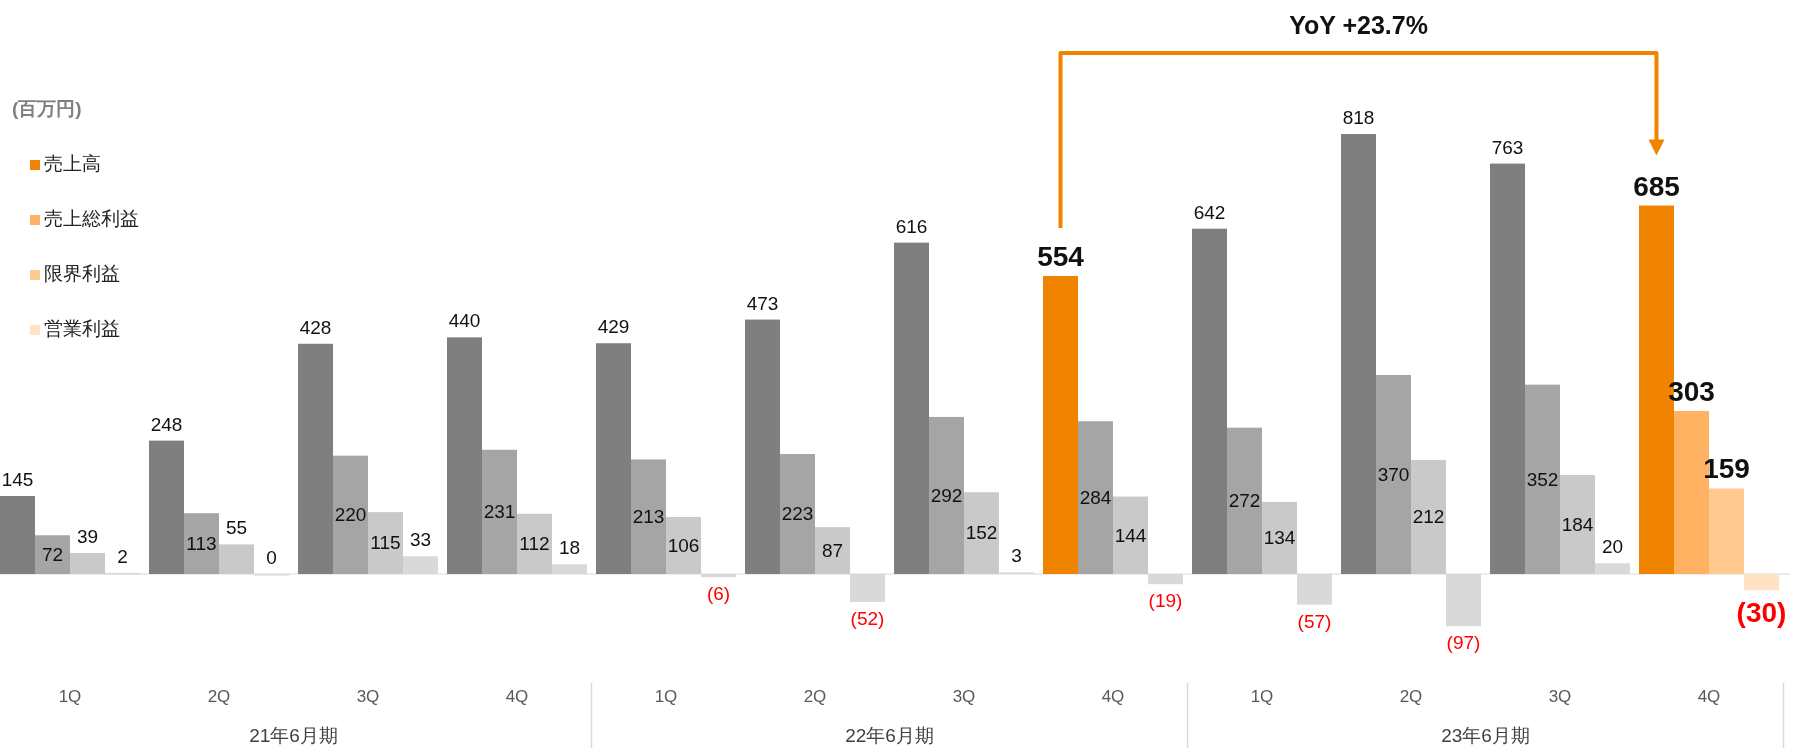 The image size is (1800, 748). What do you see at coordinates (1656, 186) in the screenshot?
I see `data-label: 685` at bounding box center [1656, 186].